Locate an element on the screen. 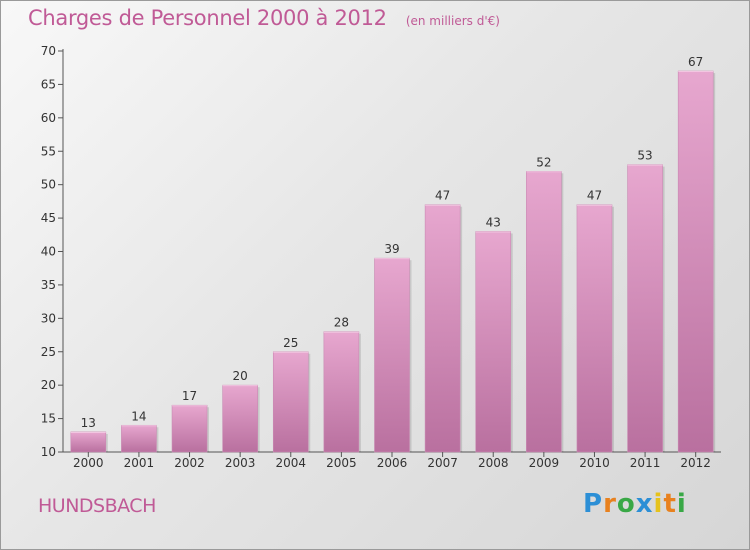 This screenshot has width=750, height=550. data-label: 25 is located at coordinates (290, 343).